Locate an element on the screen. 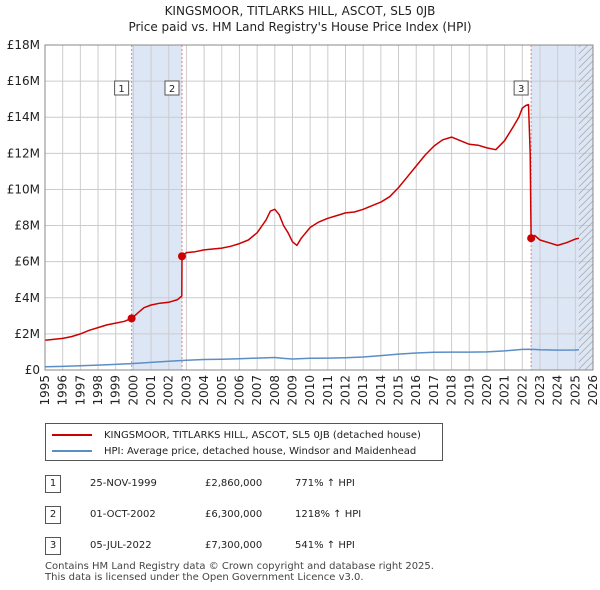 Image resolution: width=600 pixels, height=590 pixels. x-tick-label: 1996 is located at coordinates (63, 390).